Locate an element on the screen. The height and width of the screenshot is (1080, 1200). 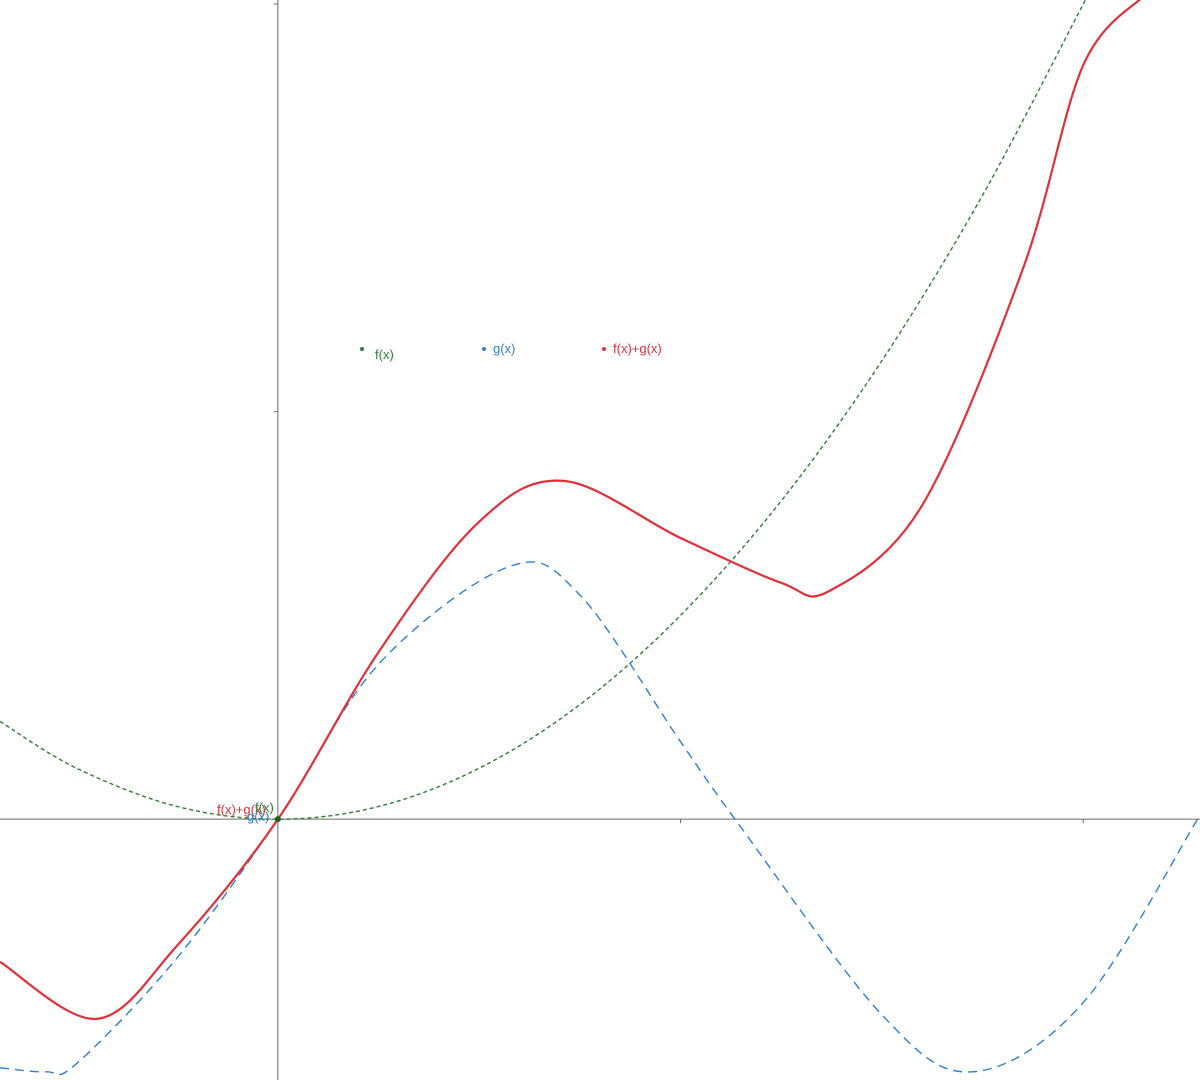
legend-label-1: g(x) is located at coordinates (504, 348).